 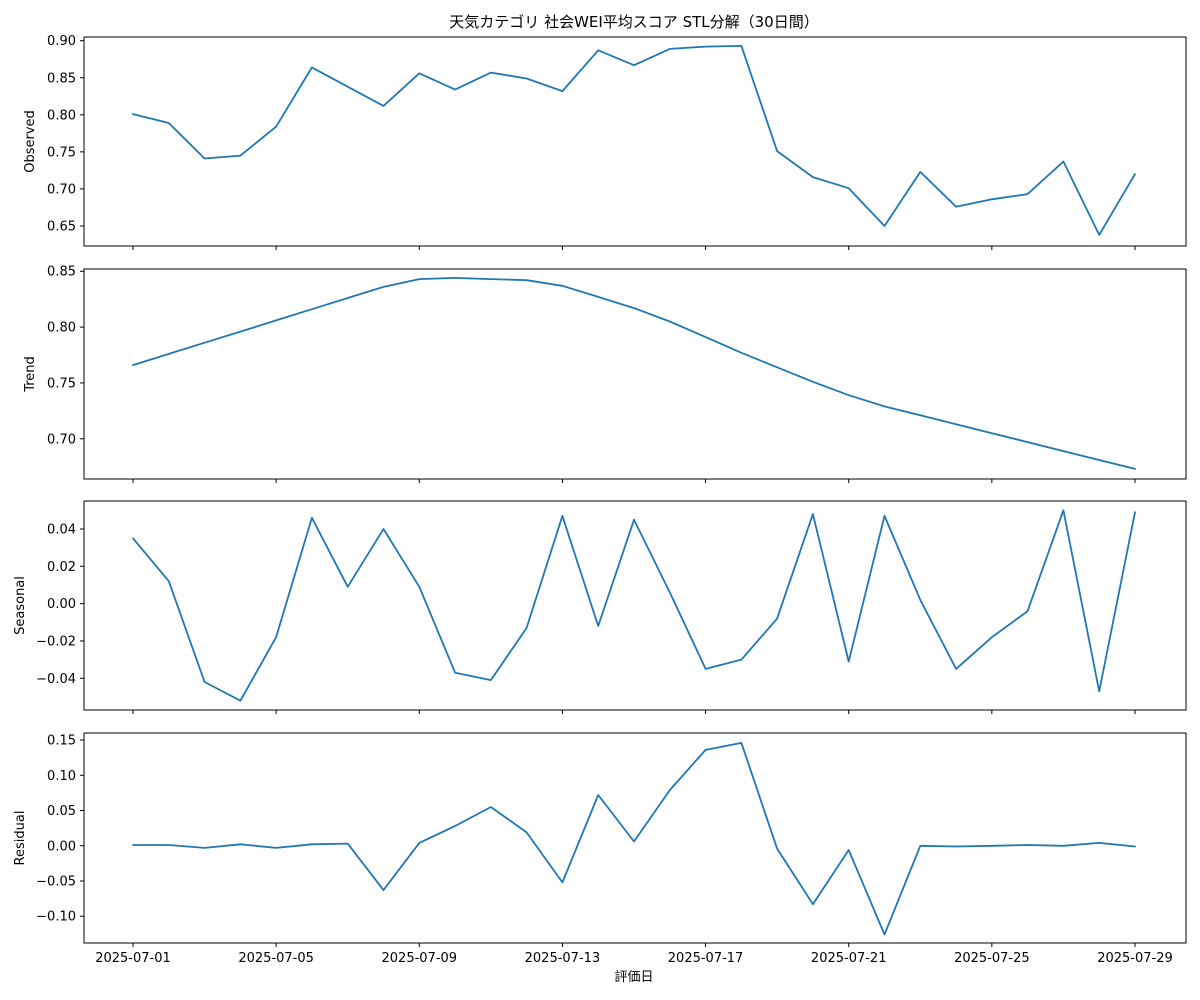 What do you see at coordinates (992, 958) in the screenshot?
I see `x-tick-label: 2025-07-25` at bounding box center [992, 958].